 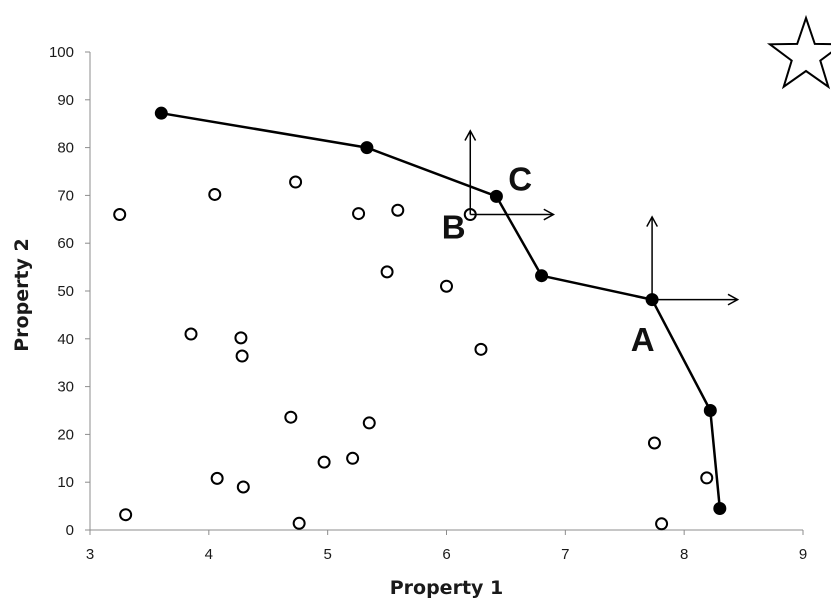 I want to click on star-icon, so click(x=798, y=52).